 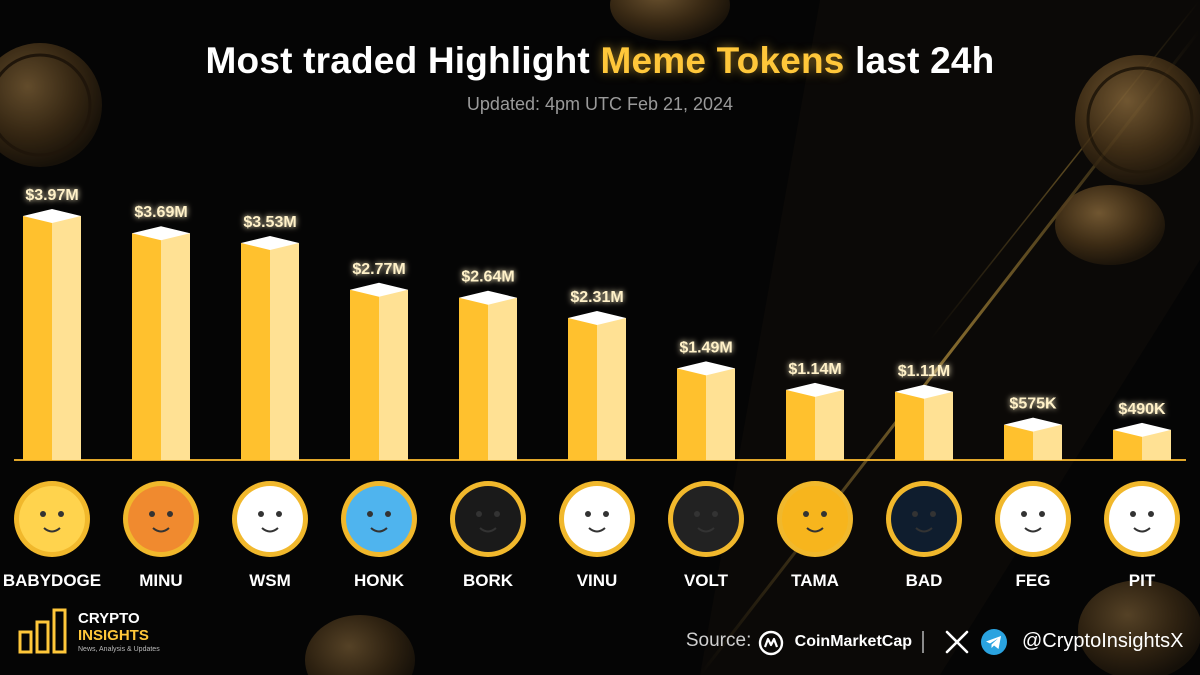 What do you see at coordinates (397, 60) in the screenshot?
I see `title-part1: Most traded Highlight` at bounding box center [397, 60].